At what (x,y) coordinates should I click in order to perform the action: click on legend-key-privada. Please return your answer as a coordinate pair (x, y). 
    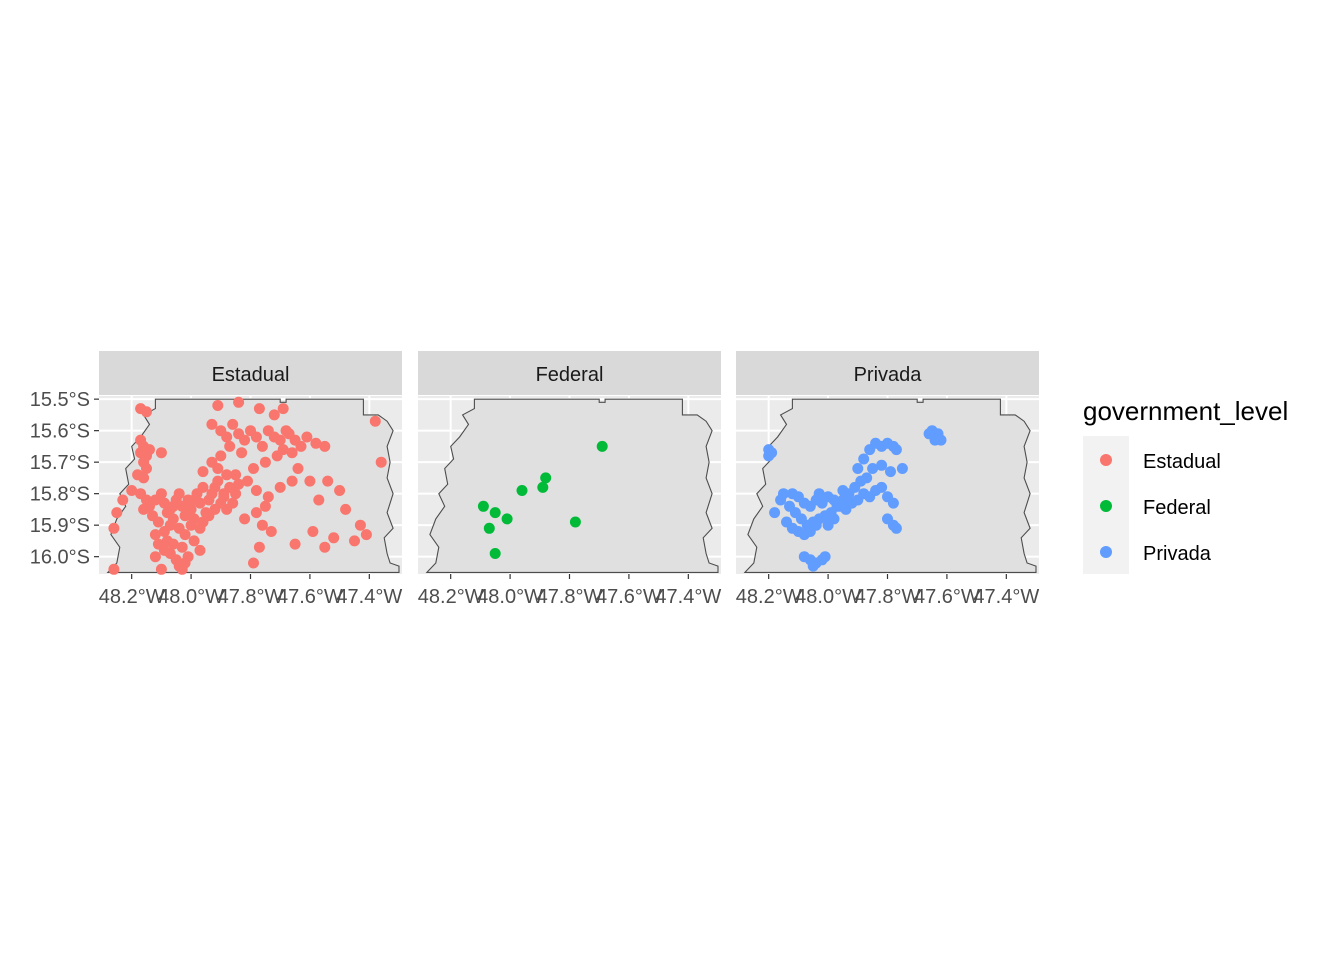
    Looking at the image, I should click on (1106, 552).